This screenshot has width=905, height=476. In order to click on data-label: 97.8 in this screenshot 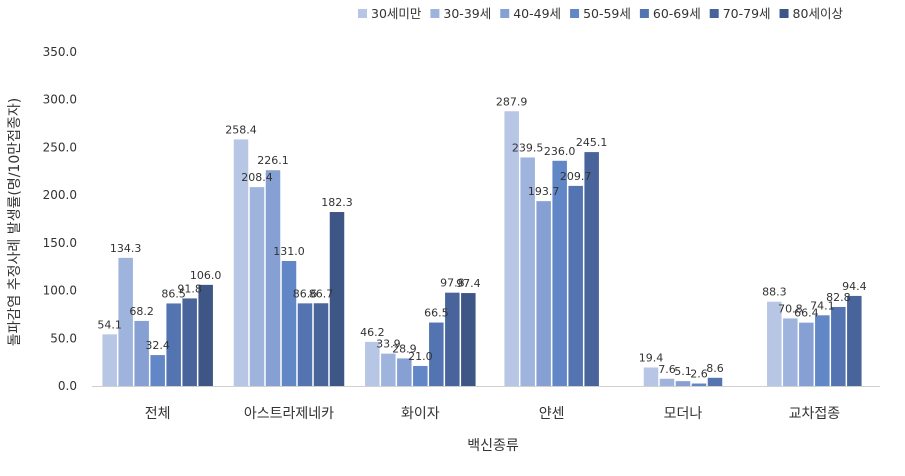, I will do `click(452, 283)`.